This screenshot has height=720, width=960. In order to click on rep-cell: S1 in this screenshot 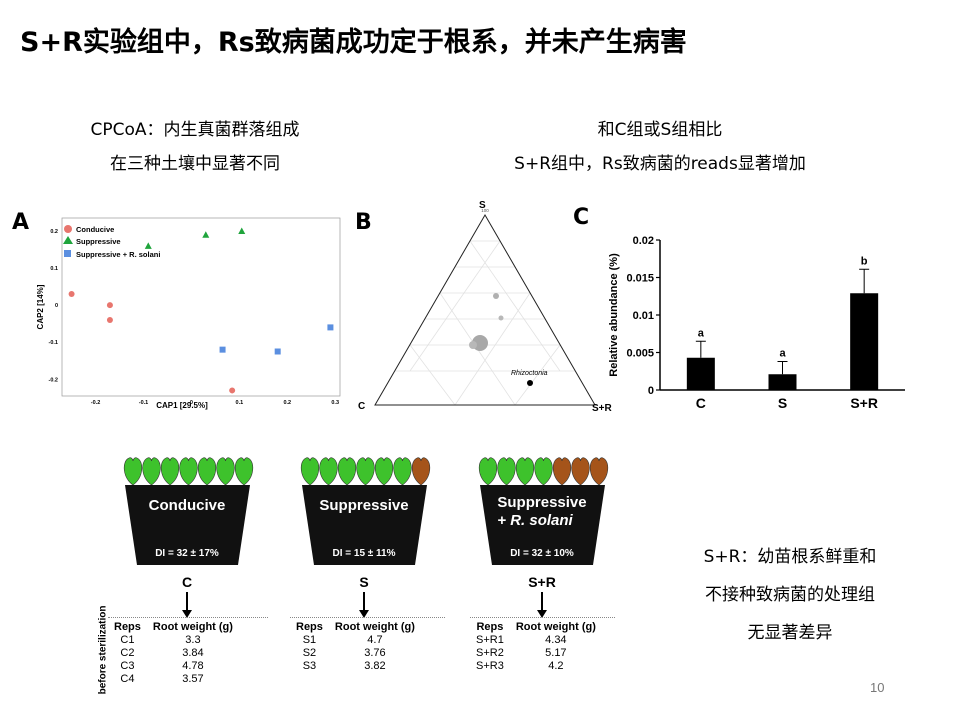, I will do `click(309, 640)`.